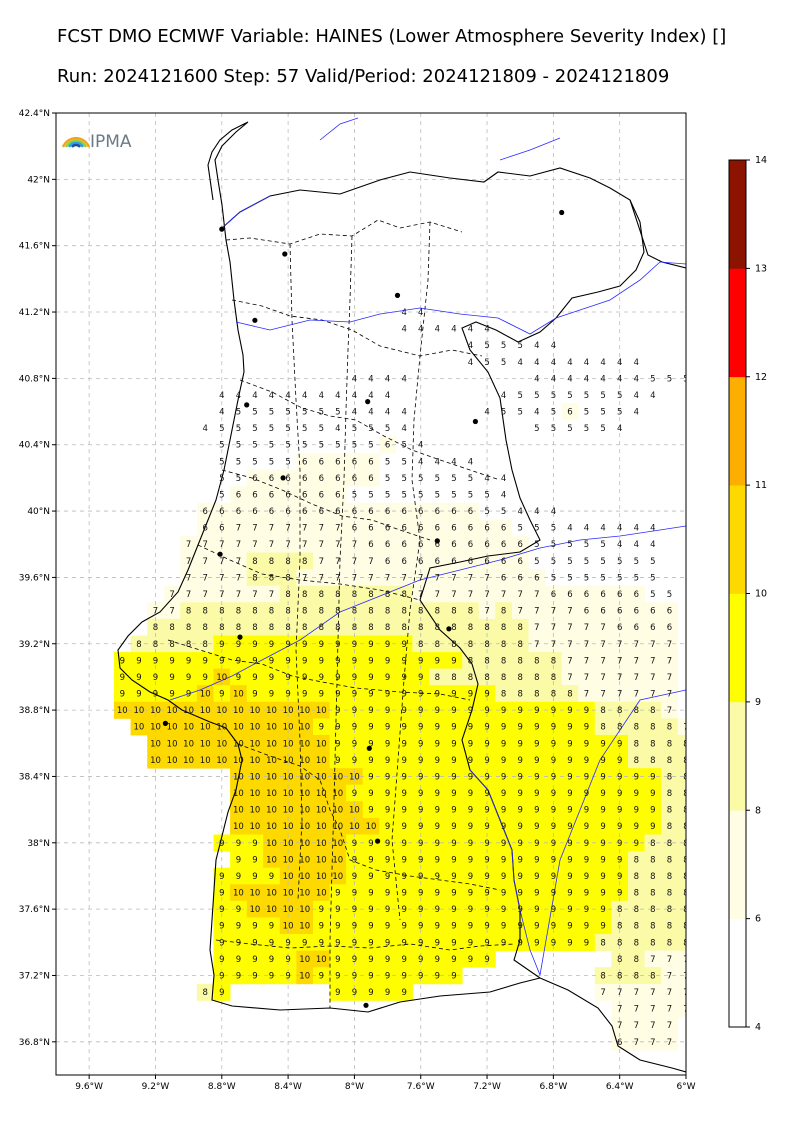 The image size is (800, 1131). What do you see at coordinates (758, 810) in the screenshot?
I see `colorbar-tick-label: 8` at bounding box center [758, 810].